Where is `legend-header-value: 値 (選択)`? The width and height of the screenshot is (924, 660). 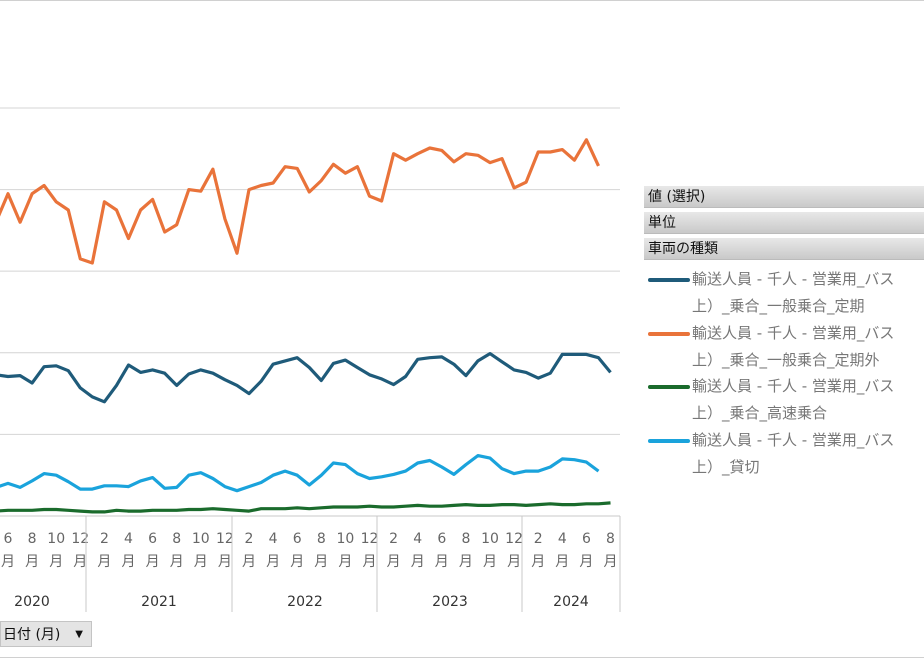 legend-header-value: 値 (選択) is located at coordinates (784, 197).